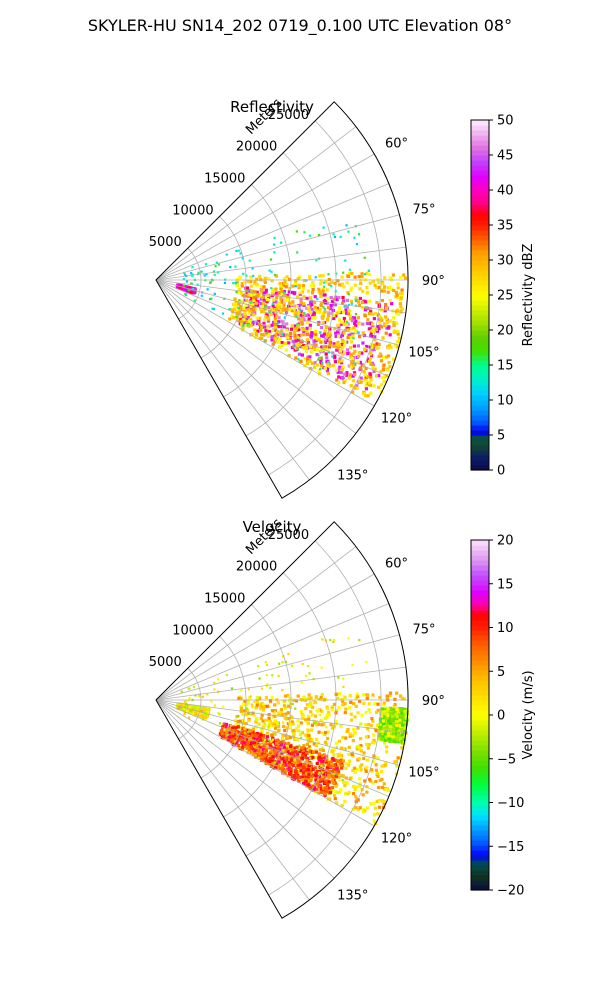  What do you see at coordinates (423, 210) in the screenshot?
I see `azimuth-tick-label: 75°` at bounding box center [423, 210].